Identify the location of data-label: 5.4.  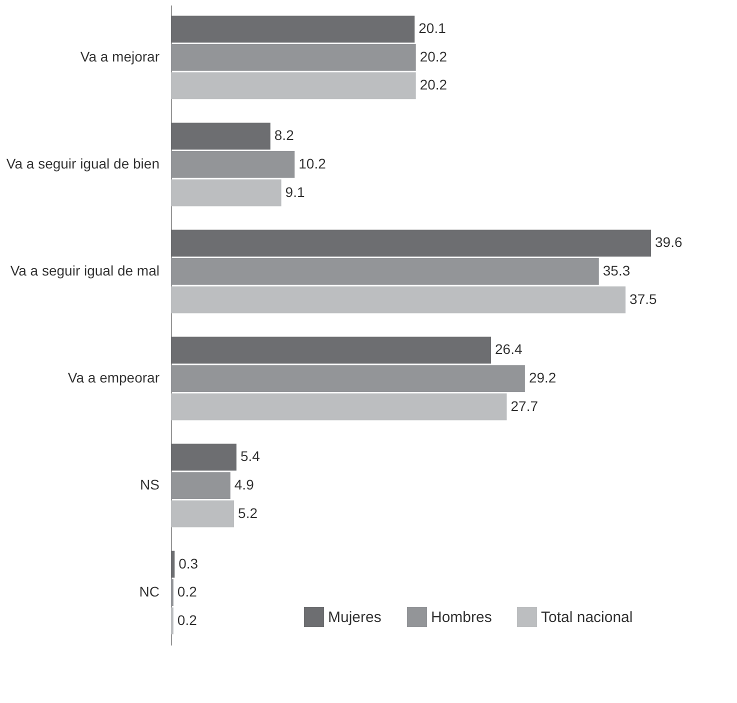
(250, 456).